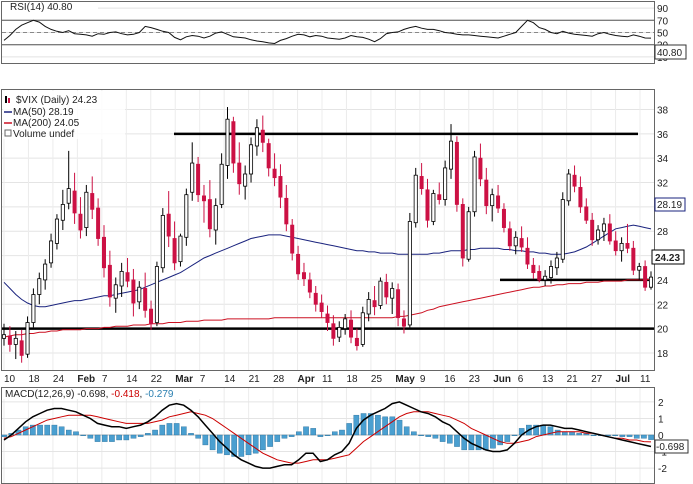 The image size is (693, 484). Describe the element at coordinates (663, 110) in the screenshot. I see `price-tick-label-0: 38` at that location.